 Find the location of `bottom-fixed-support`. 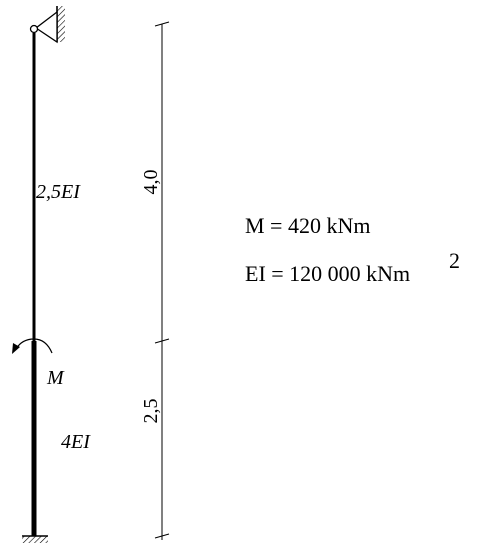

bottom-fixed-support is located at coordinates (35, 539).